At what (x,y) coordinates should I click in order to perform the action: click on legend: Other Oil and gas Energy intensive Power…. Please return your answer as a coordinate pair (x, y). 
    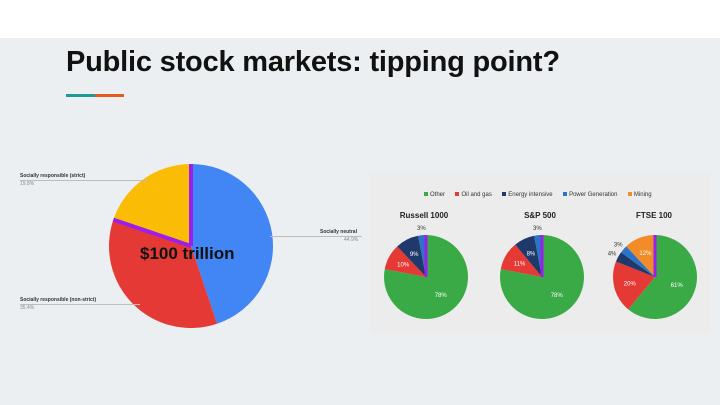
    Looking at the image, I should click on (541, 192).